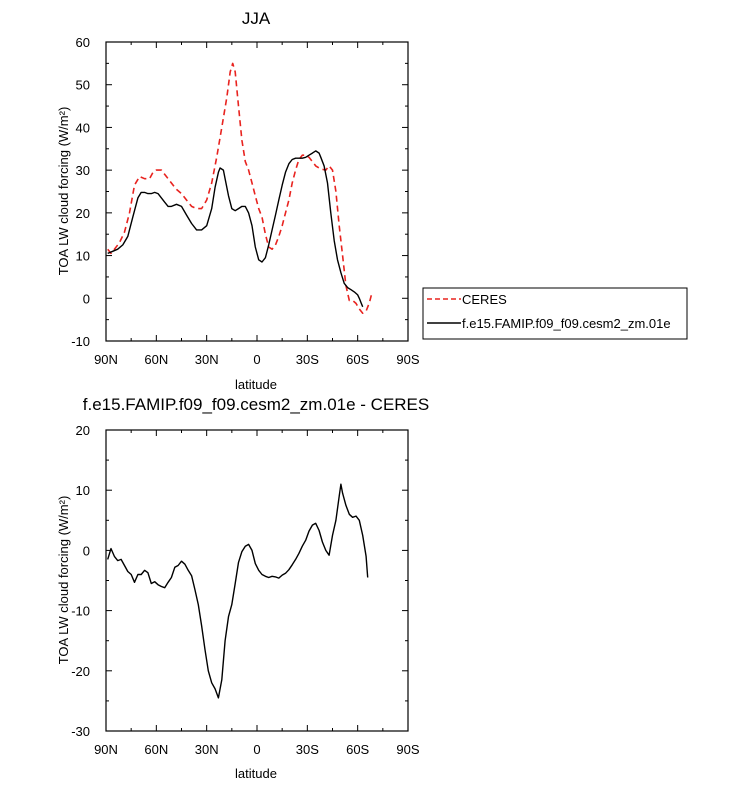  What do you see at coordinates (484, 299) in the screenshot?
I see `legend-label-ceres: CERES` at bounding box center [484, 299].